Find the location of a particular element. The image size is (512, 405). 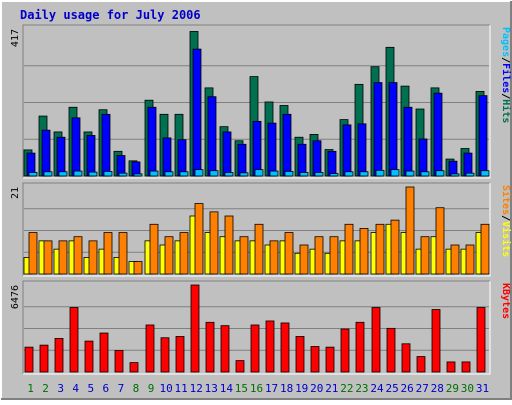

scale-max-label: 417 is located at coordinates (15, 38).